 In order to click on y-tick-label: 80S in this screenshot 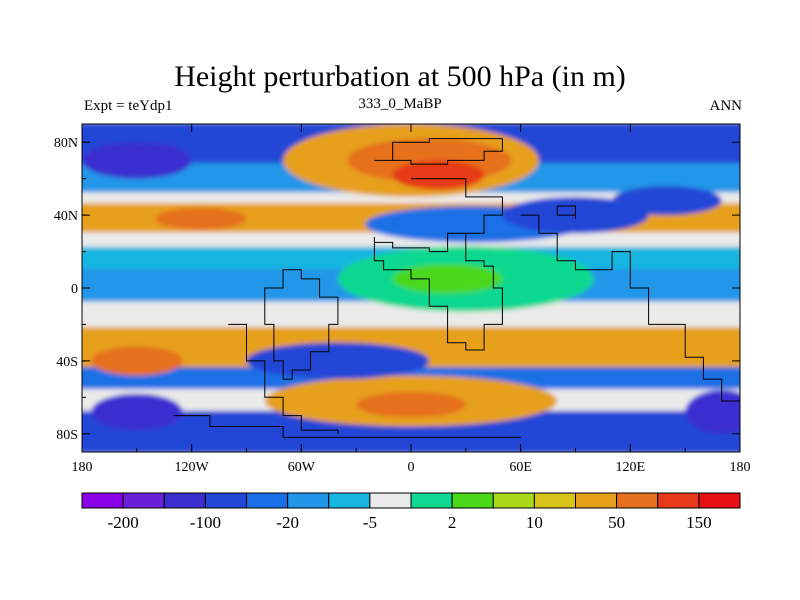, I will do `click(67, 435)`.